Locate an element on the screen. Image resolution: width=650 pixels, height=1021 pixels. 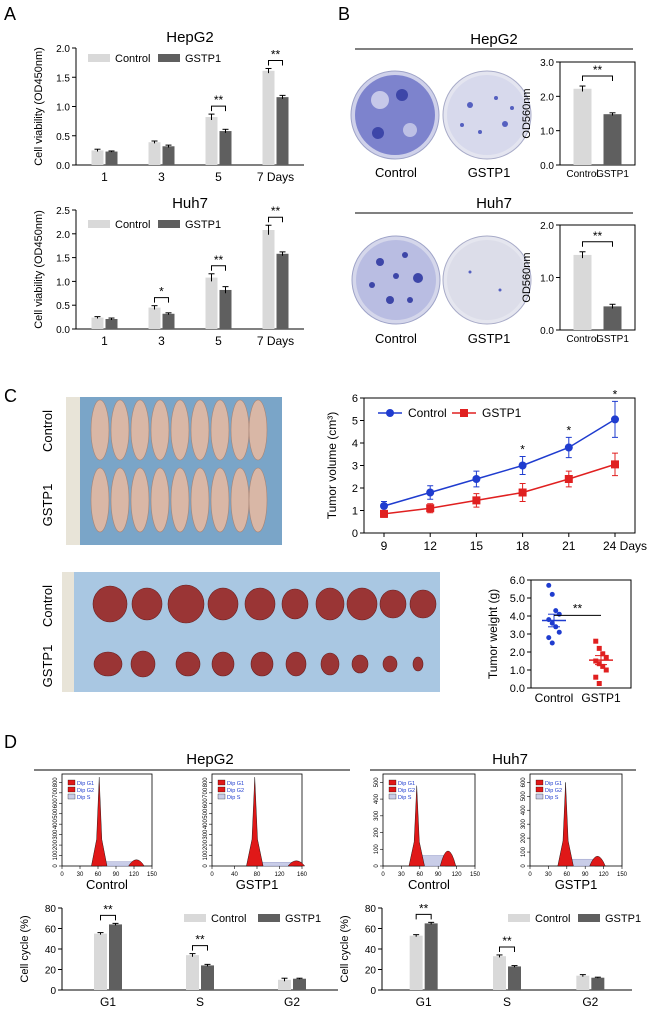
C-weight-frame is located at coordinates (581, 634).